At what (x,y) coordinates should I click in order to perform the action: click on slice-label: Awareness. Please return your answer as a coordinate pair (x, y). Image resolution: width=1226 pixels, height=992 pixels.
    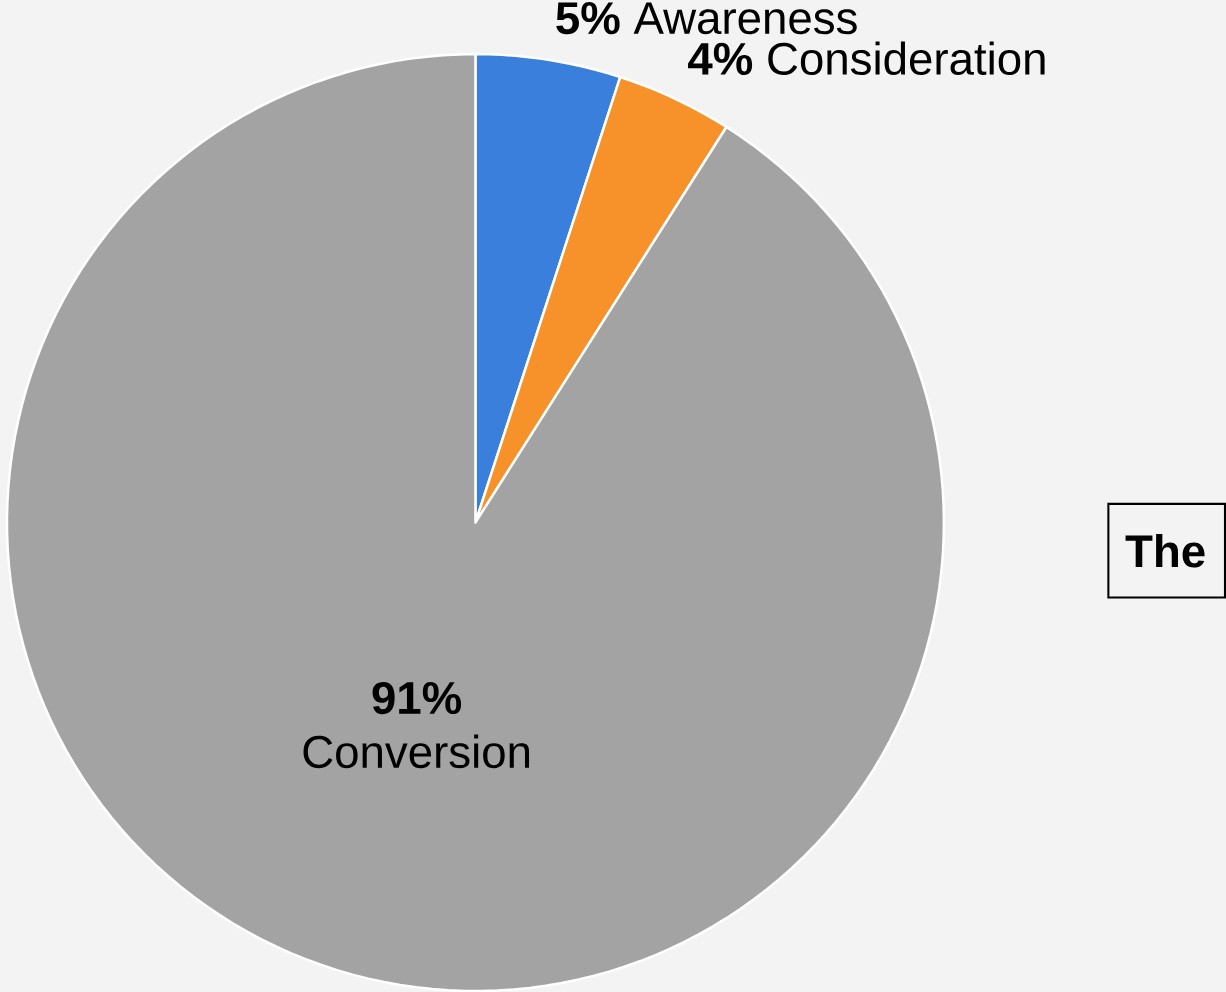
    Looking at the image, I should click on (745, 18).